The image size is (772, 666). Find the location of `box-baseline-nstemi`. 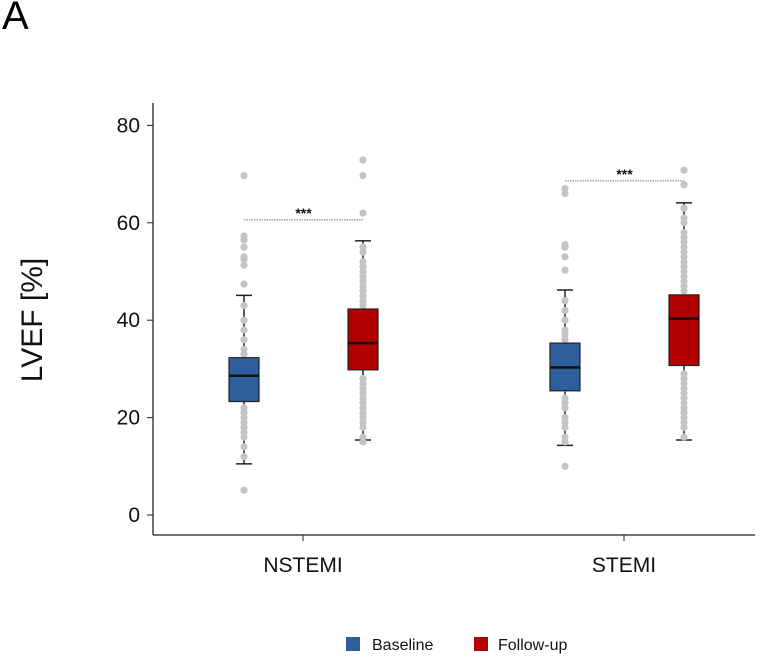

box-baseline-nstemi is located at coordinates (244, 332).